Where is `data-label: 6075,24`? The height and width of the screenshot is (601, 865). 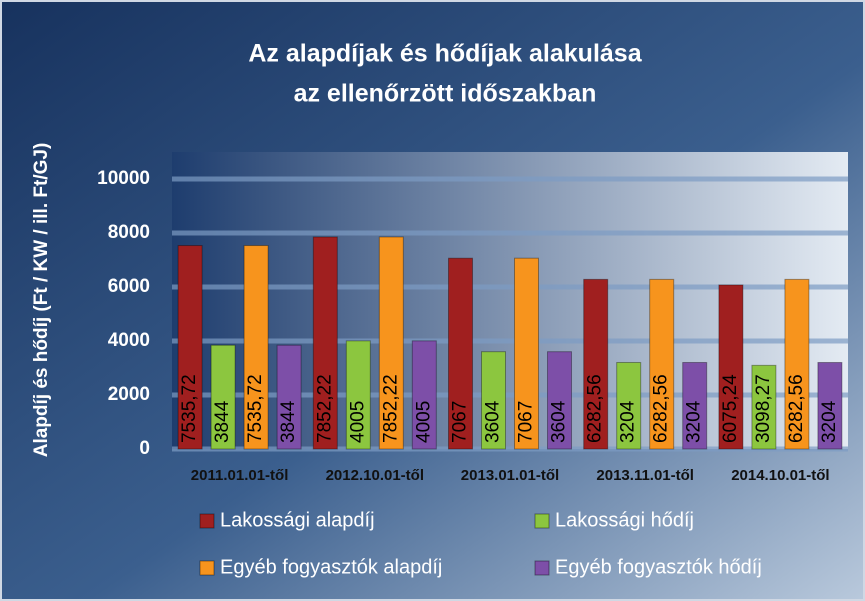
data-label: 6075,24 is located at coordinates (730, 408).